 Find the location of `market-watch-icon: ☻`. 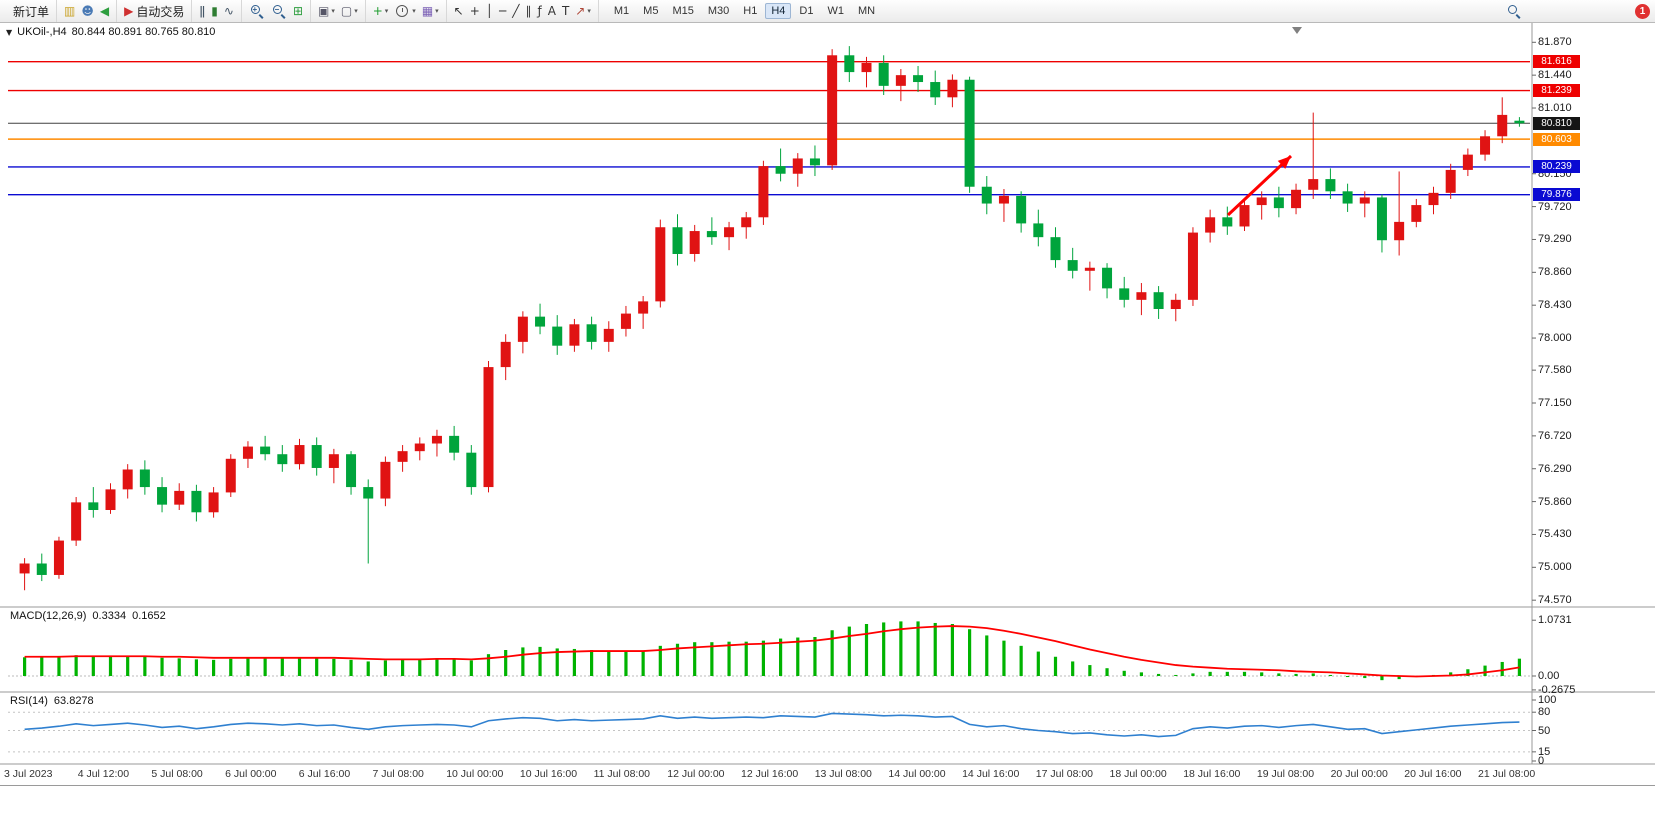

market-watch-icon: ☻ is located at coordinates (87, 11).